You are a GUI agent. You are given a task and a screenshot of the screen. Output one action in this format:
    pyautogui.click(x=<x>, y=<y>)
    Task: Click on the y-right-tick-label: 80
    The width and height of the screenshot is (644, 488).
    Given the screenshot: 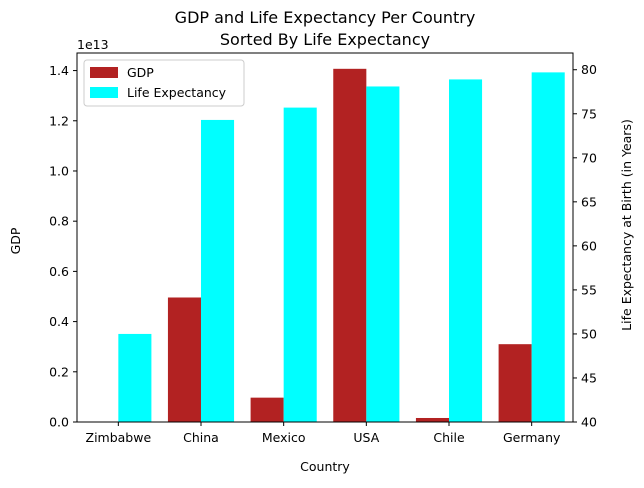 What is the action you would take?
    pyautogui.click(x=589, y=69)
    